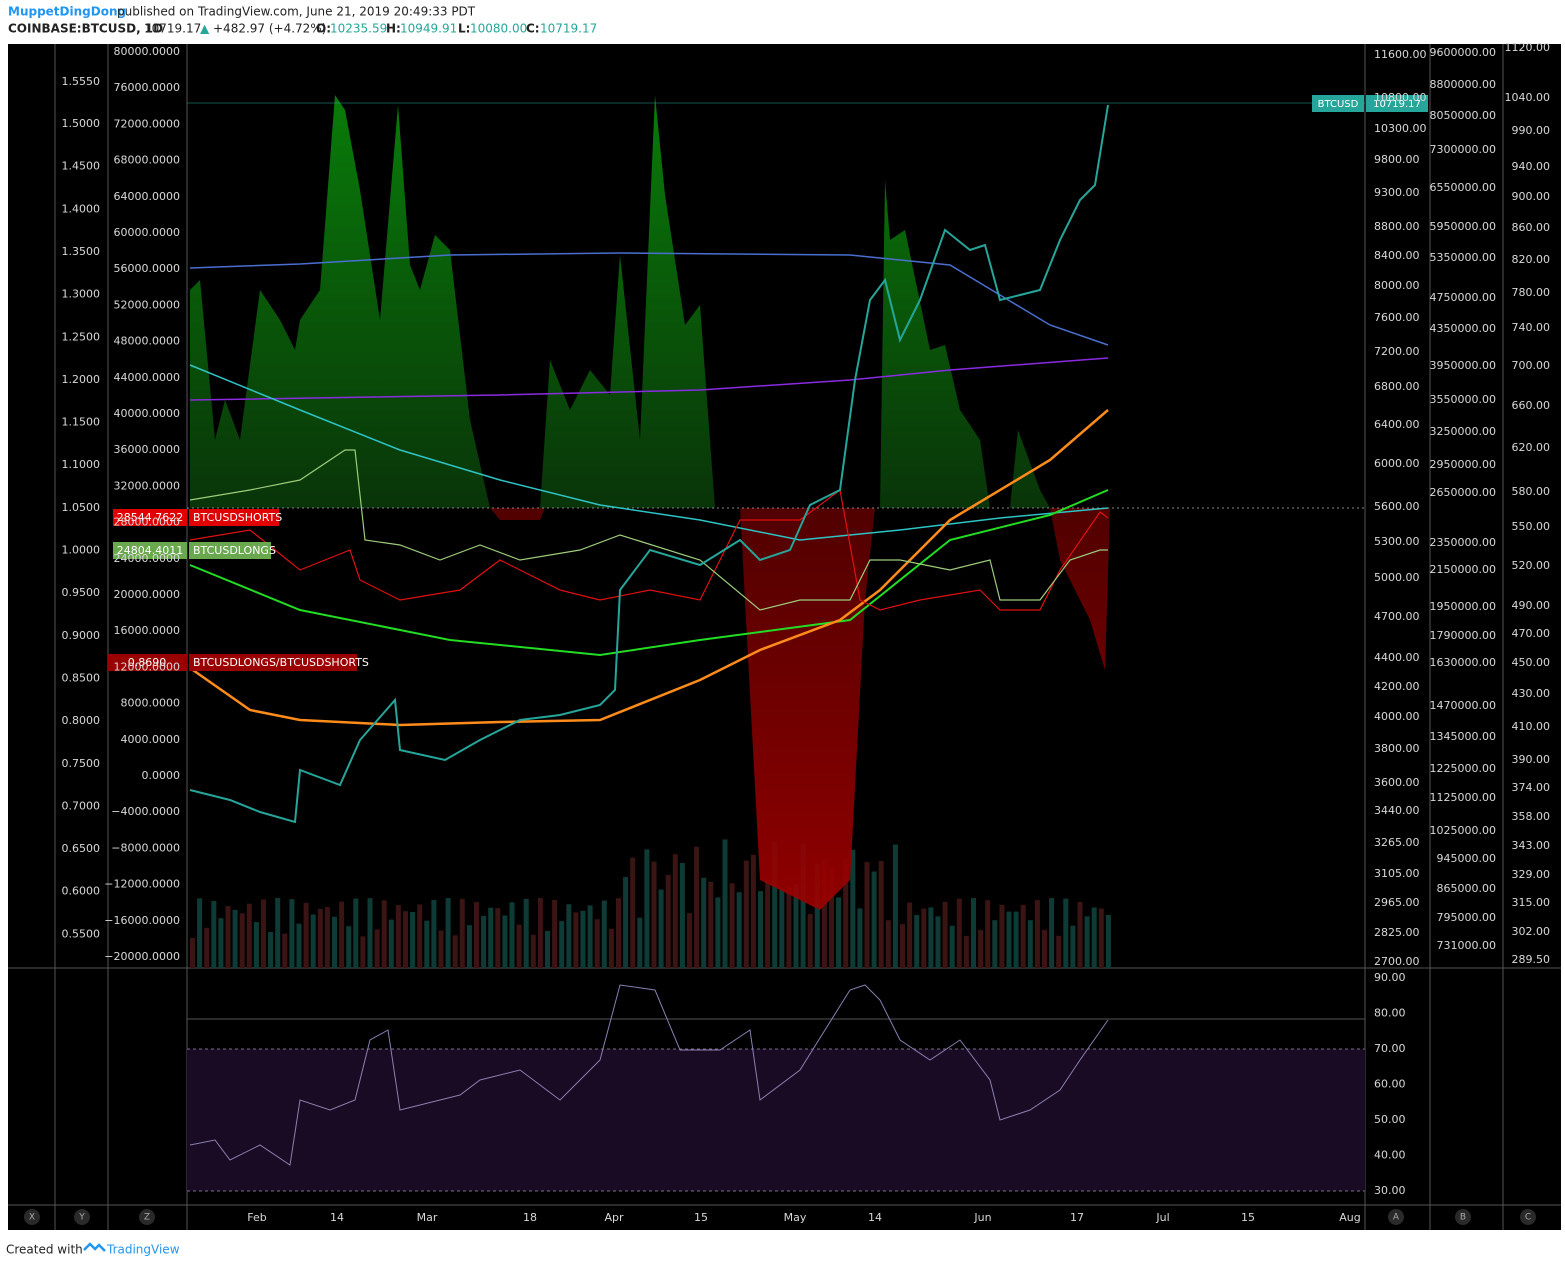 This screenshot has height=1267, width=1565. Describe the element at coordinates (81, 592) in the screenshot. I see `tick-label: 0.9500` at that location.